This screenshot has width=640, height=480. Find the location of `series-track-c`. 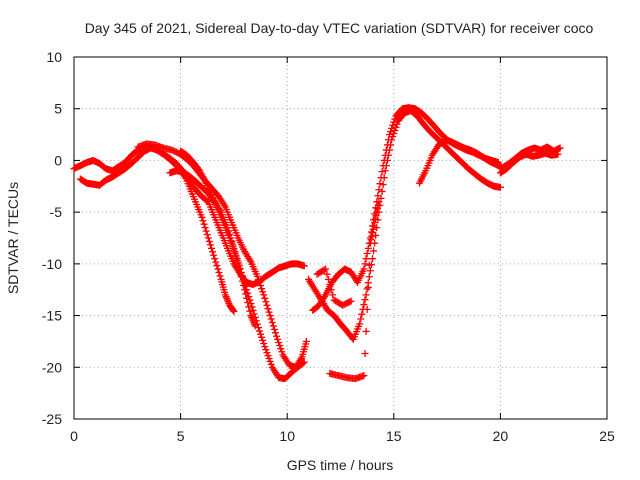

series-track-c is located at coordinates (222, 255).